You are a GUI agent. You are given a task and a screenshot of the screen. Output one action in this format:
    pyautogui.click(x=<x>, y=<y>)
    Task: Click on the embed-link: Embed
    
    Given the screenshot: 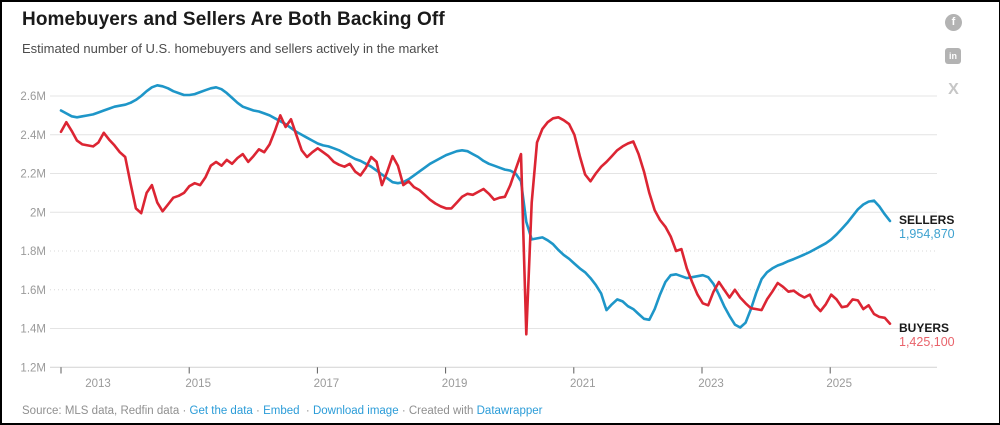 What is the action you would take?
    pyautogui.click(x=281, y=411)
    